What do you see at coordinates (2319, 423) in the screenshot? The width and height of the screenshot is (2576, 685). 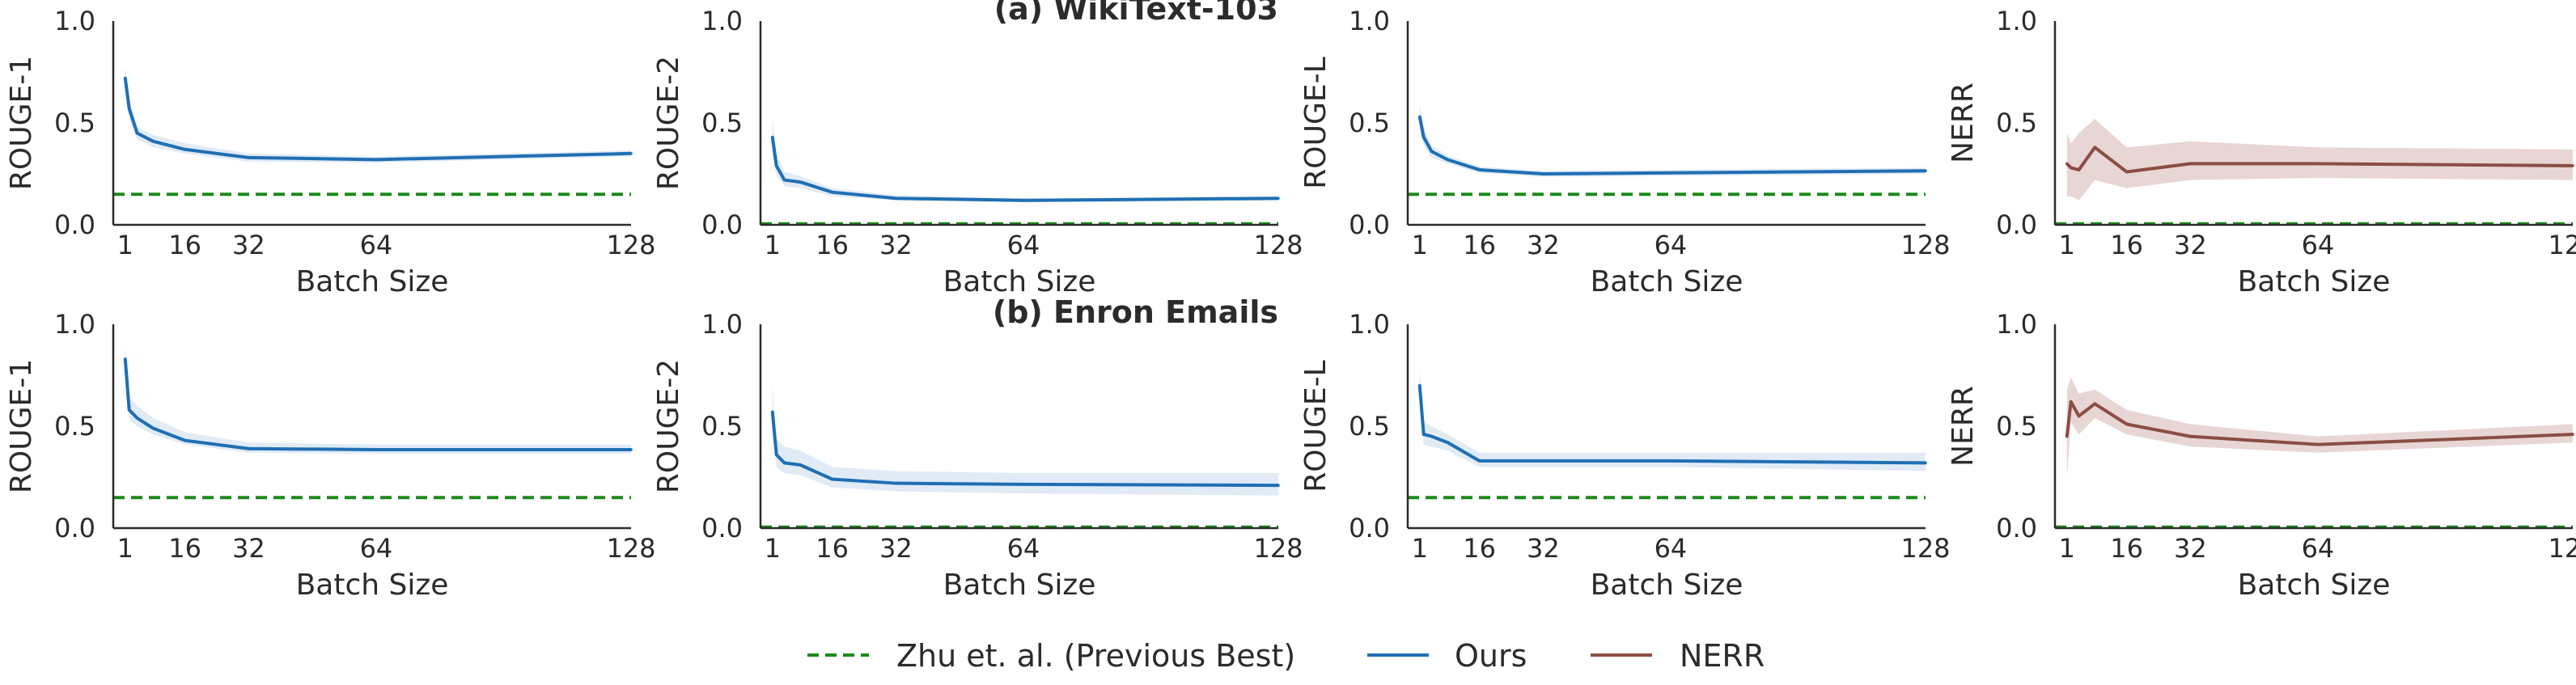 I see `nerr-line` at bounding box center [2319, 423].